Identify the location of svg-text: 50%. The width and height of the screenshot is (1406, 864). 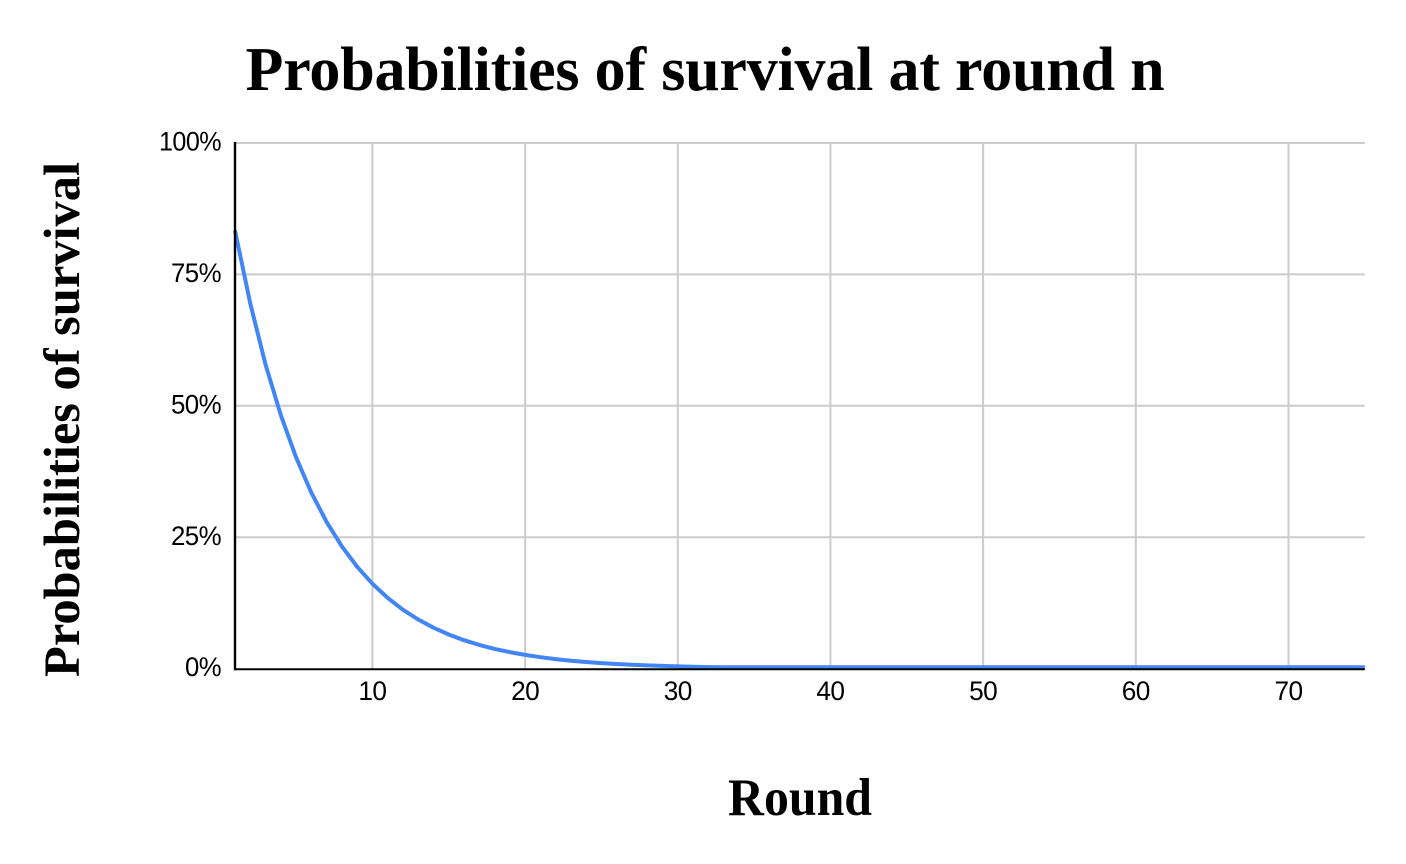
(196, 404).